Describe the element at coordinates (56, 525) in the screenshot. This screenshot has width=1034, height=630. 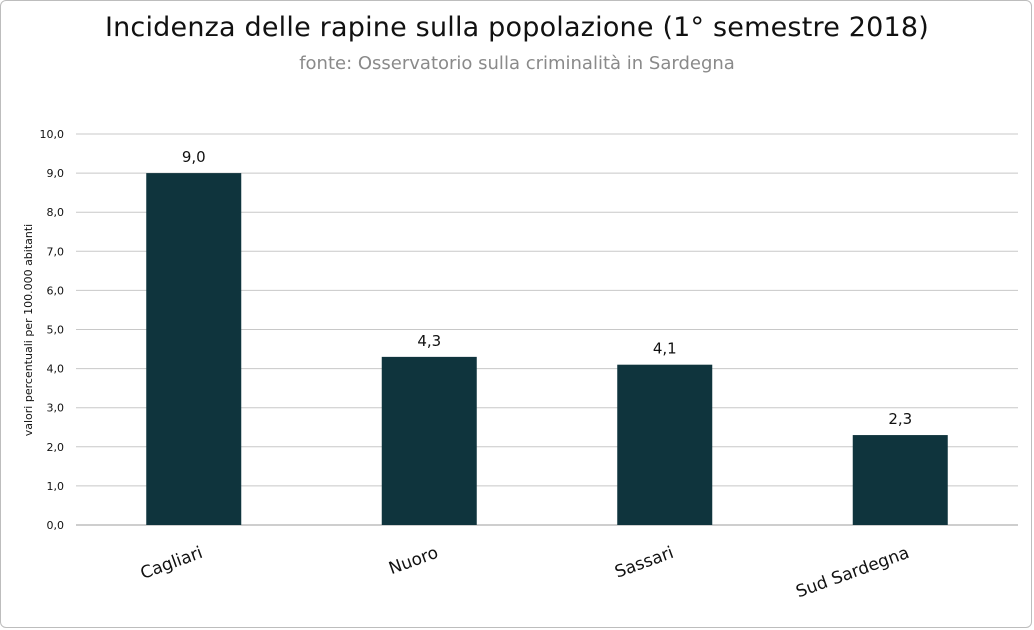
I see `y-tick-label: 0,0` at that location.